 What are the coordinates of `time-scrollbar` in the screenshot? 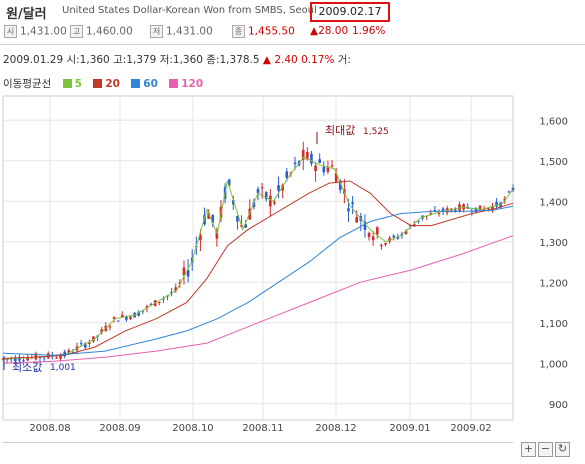 It's located at (258, 448).